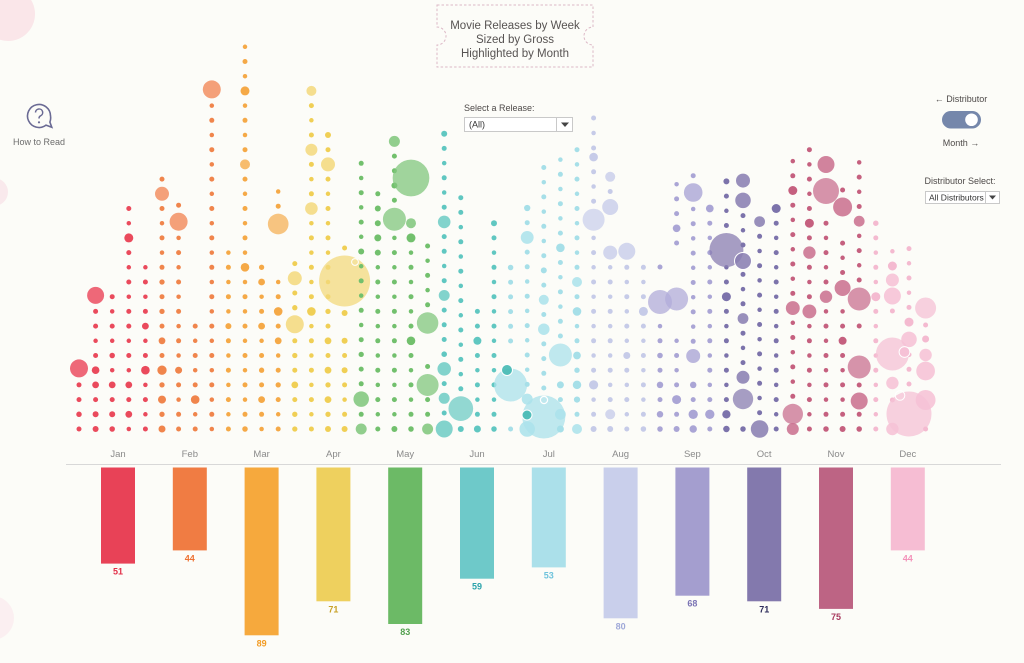 The height and width of the screenshot is (663, 1024). I want to click on svg-text: May, so click(405, 454).